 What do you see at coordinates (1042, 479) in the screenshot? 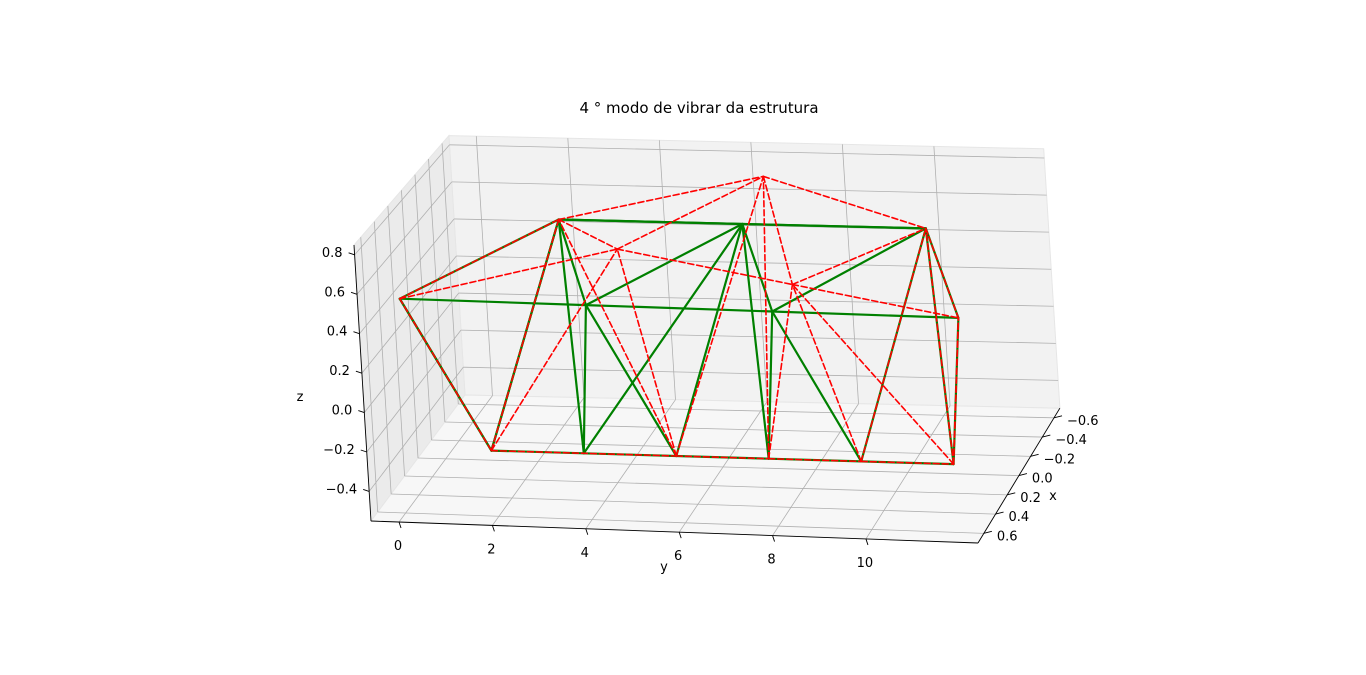
I see `x-tick-label-3: 0.0` at bounding box center [1042, 479].